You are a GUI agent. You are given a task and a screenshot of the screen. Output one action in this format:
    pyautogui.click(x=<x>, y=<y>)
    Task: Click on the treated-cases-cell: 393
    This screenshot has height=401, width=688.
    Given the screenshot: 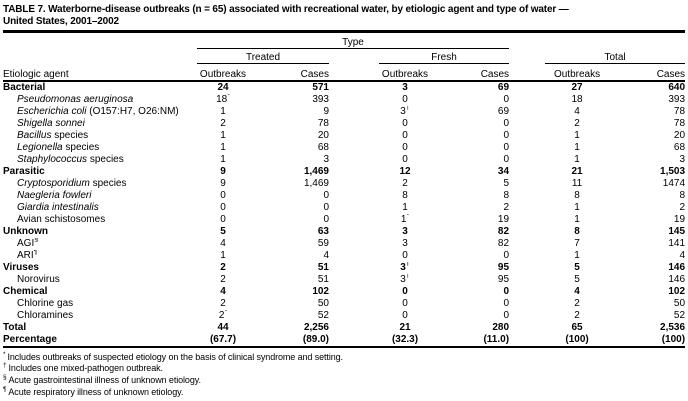 What is the action you would take?
    pyautogui.click(x=320, y=99)
    